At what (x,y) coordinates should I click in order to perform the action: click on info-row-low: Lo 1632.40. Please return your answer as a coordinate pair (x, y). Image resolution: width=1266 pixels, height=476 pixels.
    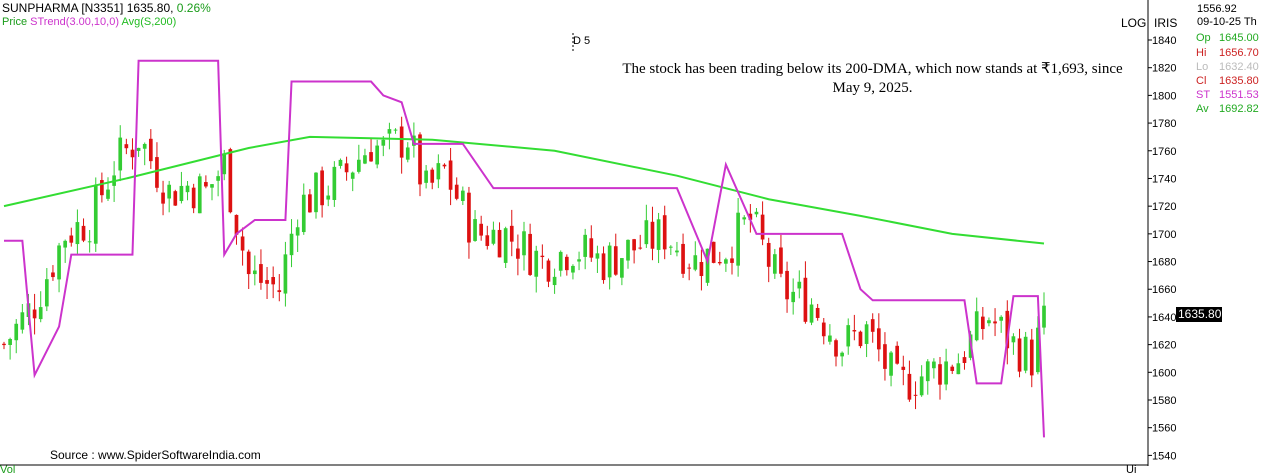
    Looking at the image, I should click on (1227, 67).